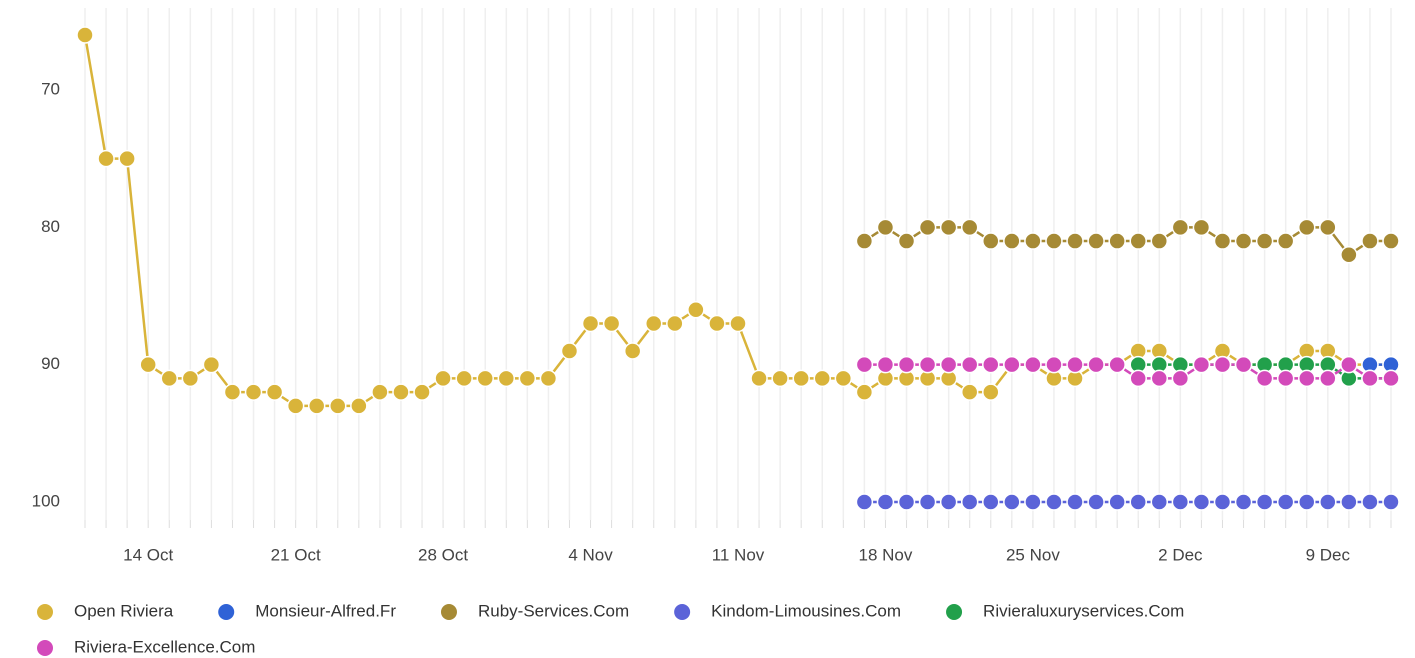 This screenshot has height=658, width=1415. What do you see at coordinates (738, 554) in the screenshot?
I see `x-tick-label: 11 Nov` at bounding box center [738, 554].